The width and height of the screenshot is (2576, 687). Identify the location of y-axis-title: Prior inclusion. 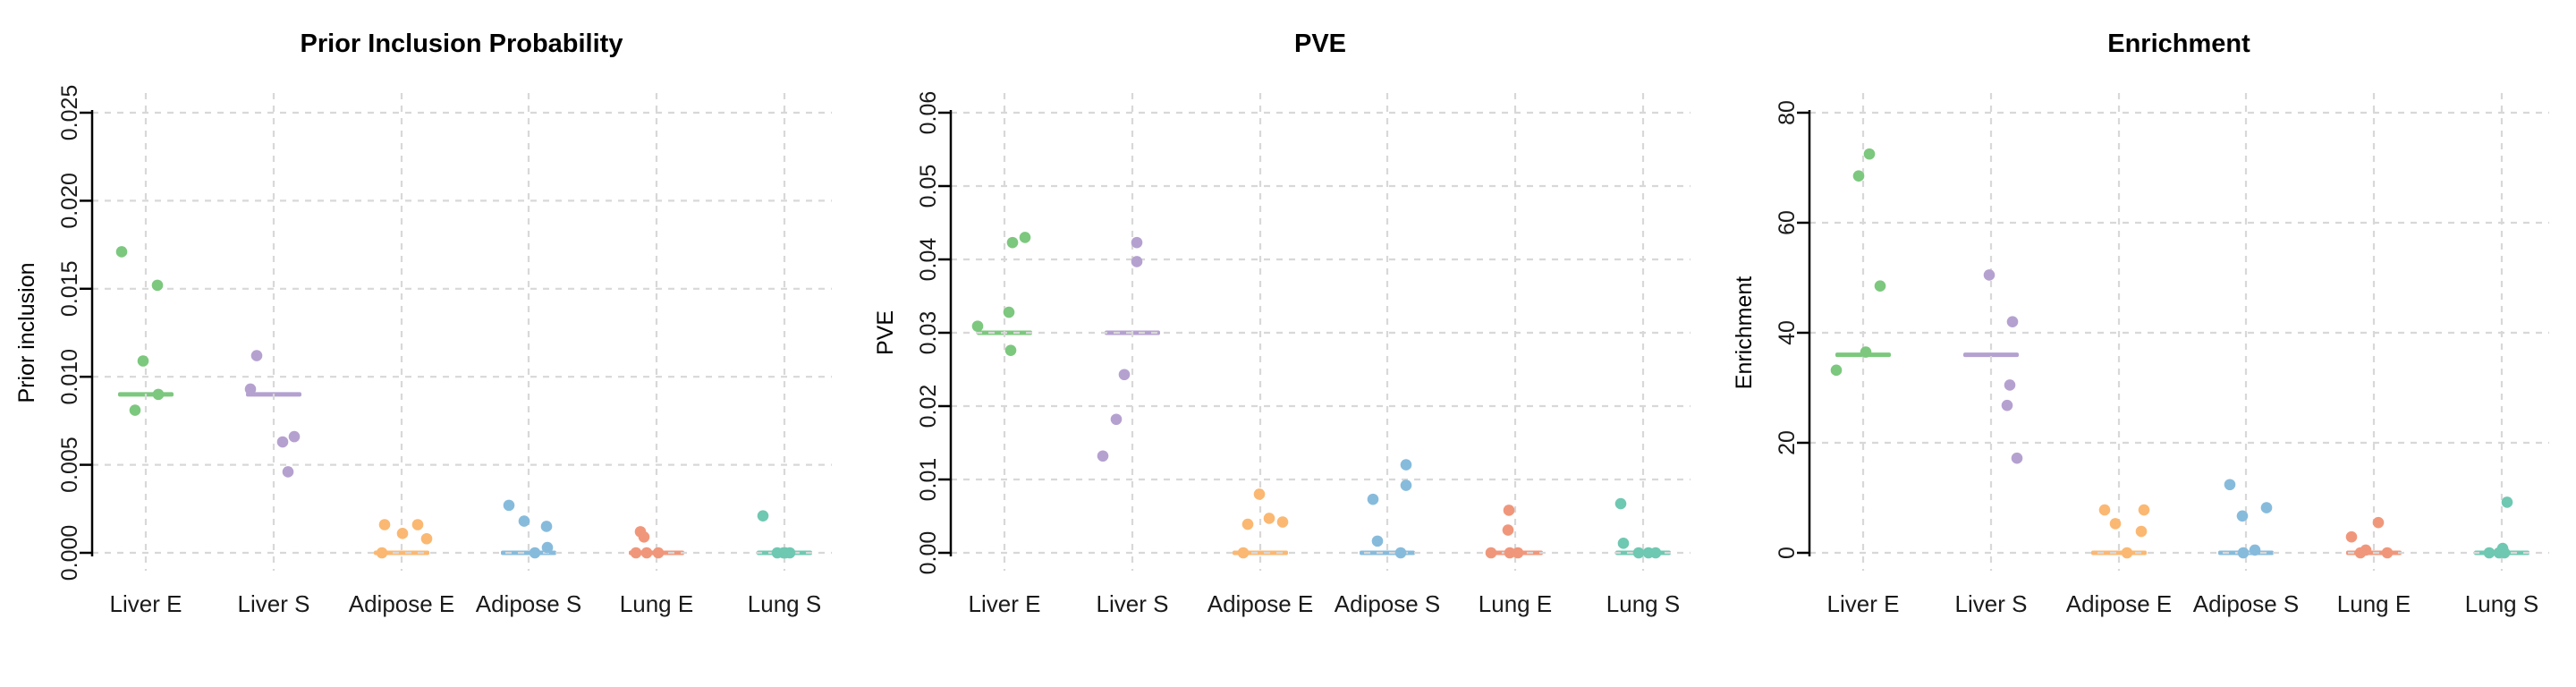
(26, 332).